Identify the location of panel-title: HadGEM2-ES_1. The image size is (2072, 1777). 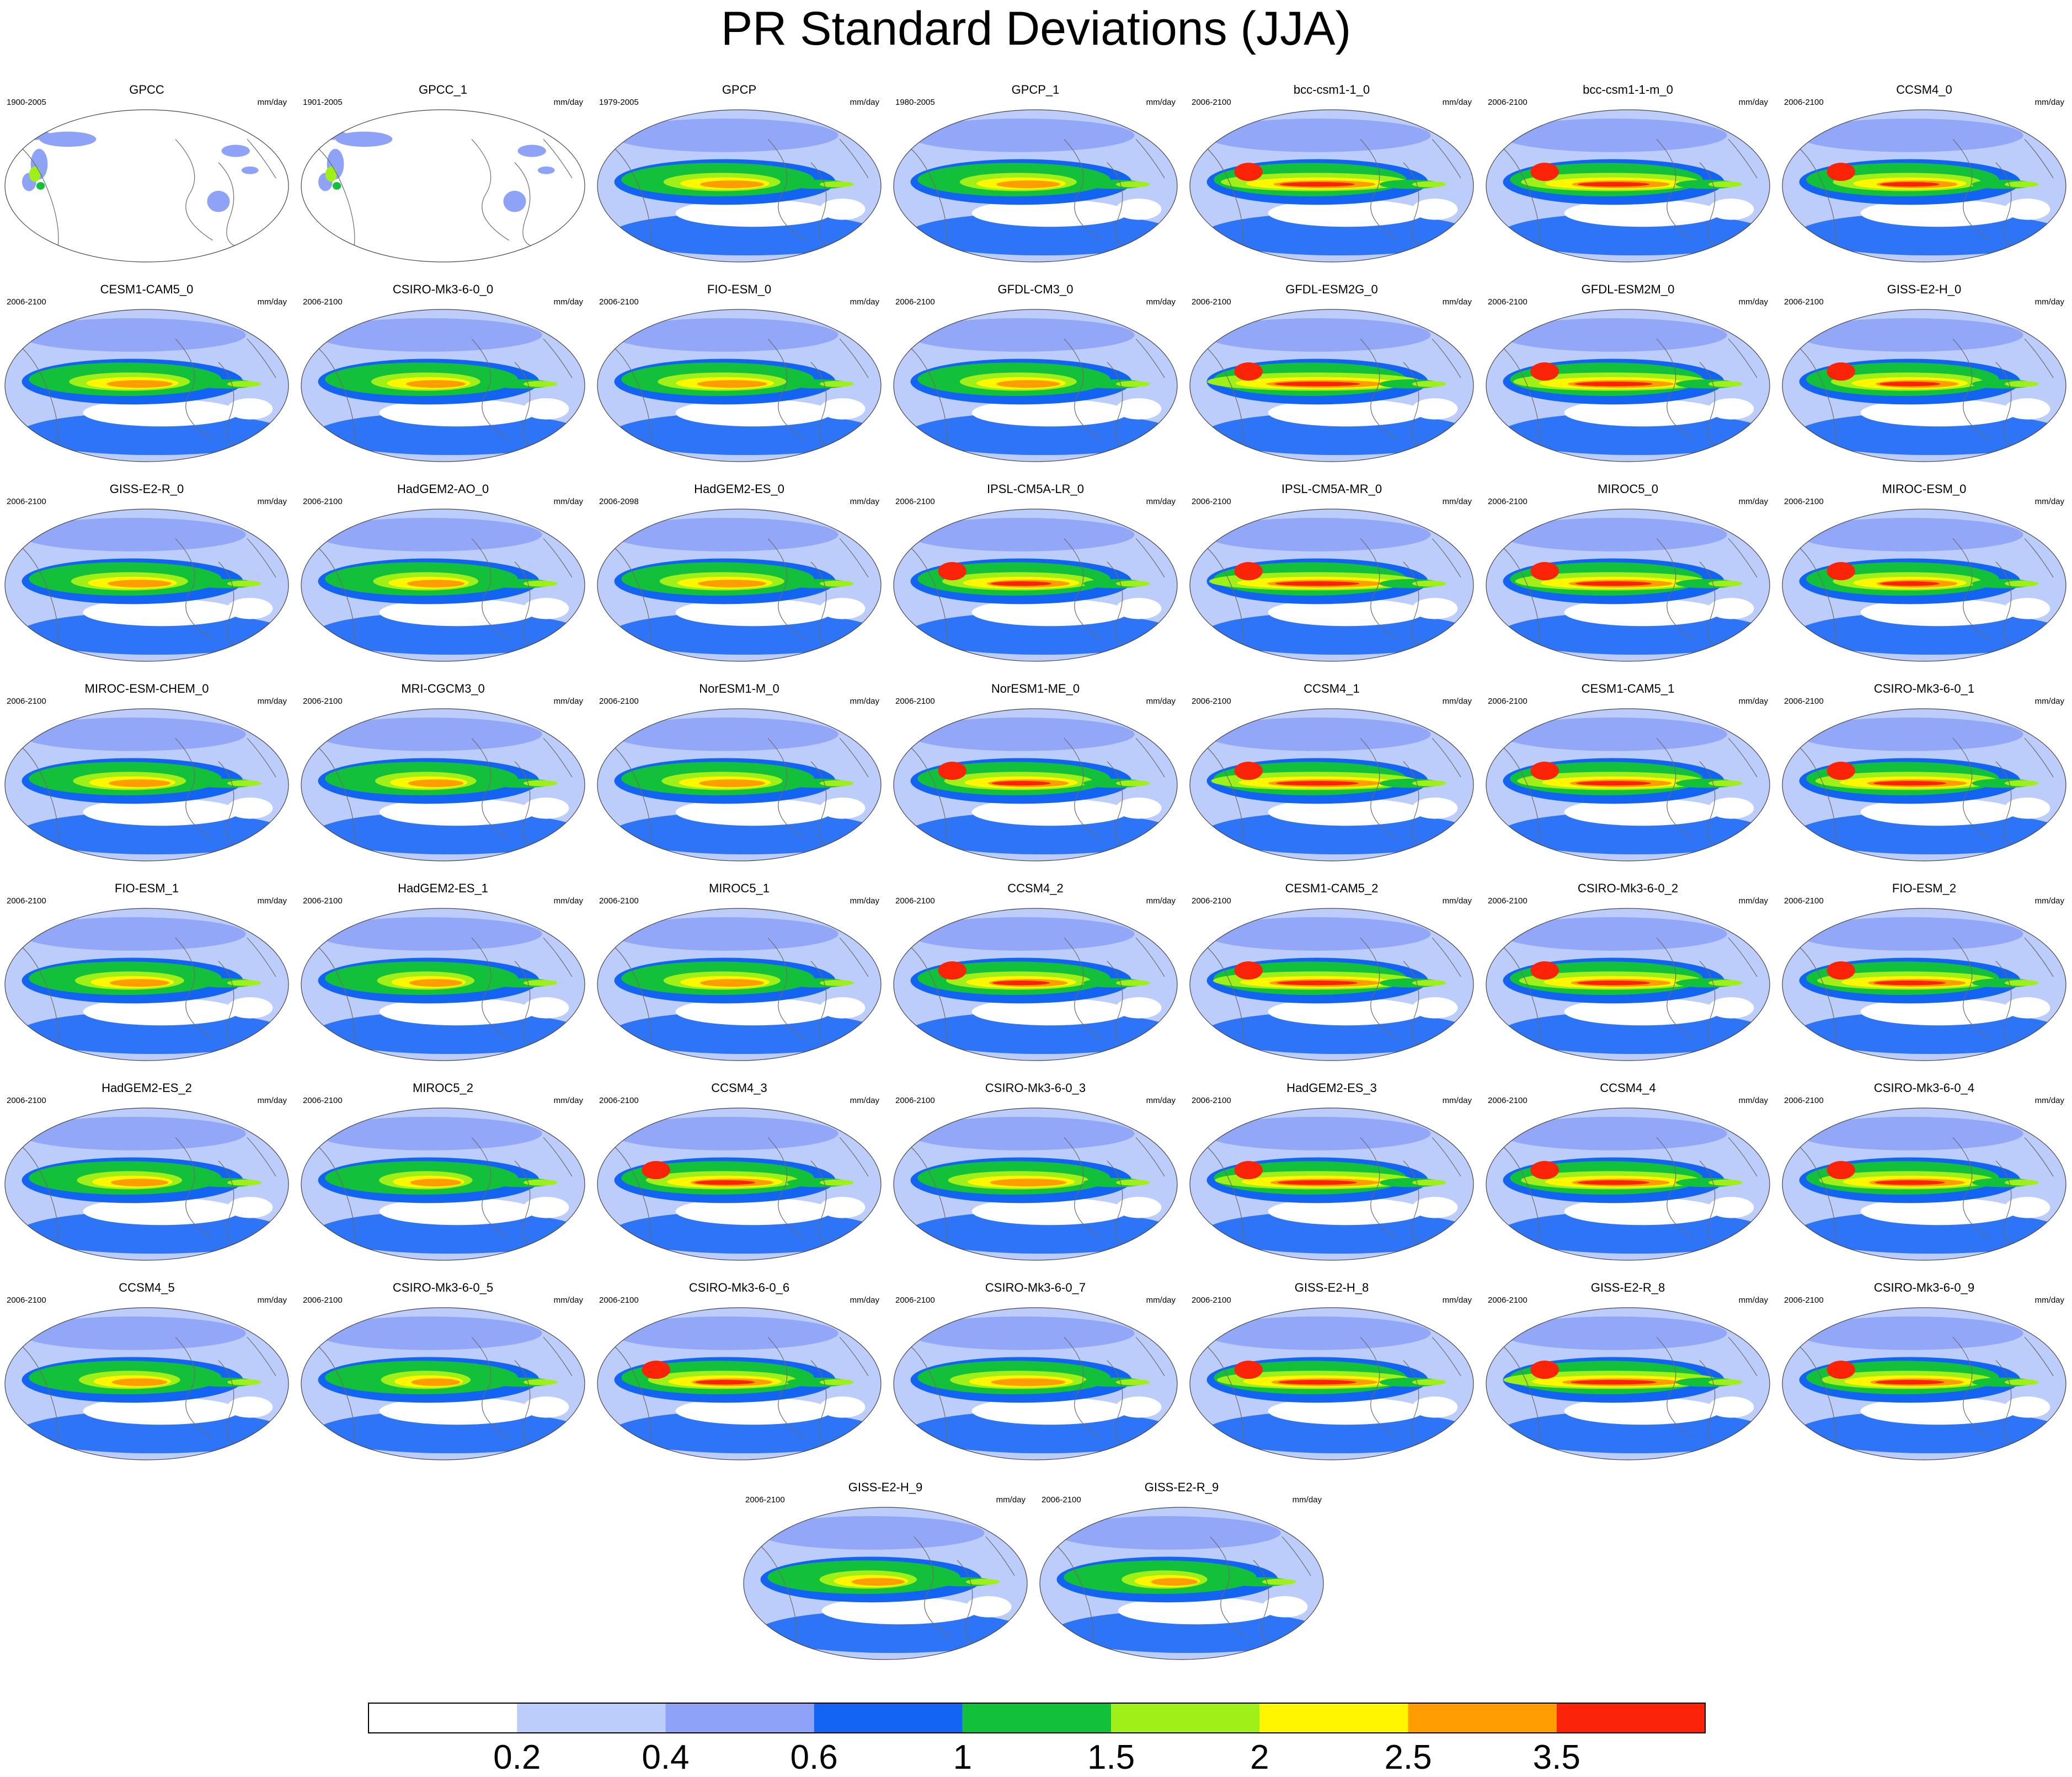
(443, 888).